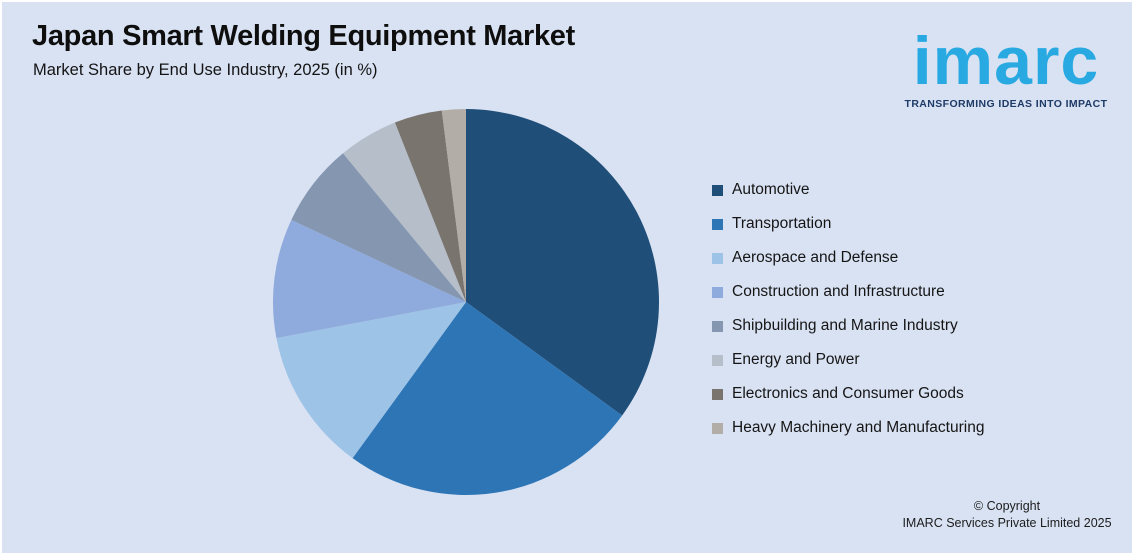 Image resolution: width=1134 pixels, height=555 pixels. Describe the element at coordinates (1007, 506) in the screenshot. I see `copyright-line1: © Copyright` at that location.